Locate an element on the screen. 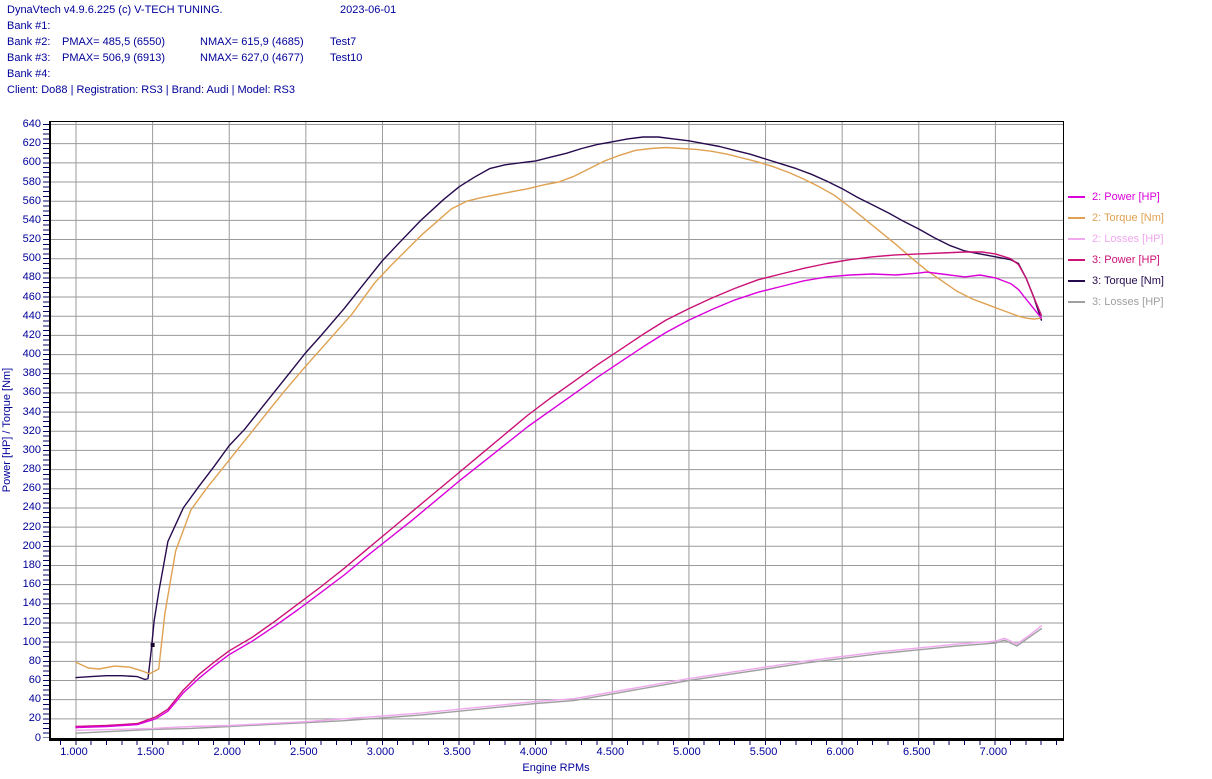  x-tick-label: 3.500 is located at coordinates (457, 752).